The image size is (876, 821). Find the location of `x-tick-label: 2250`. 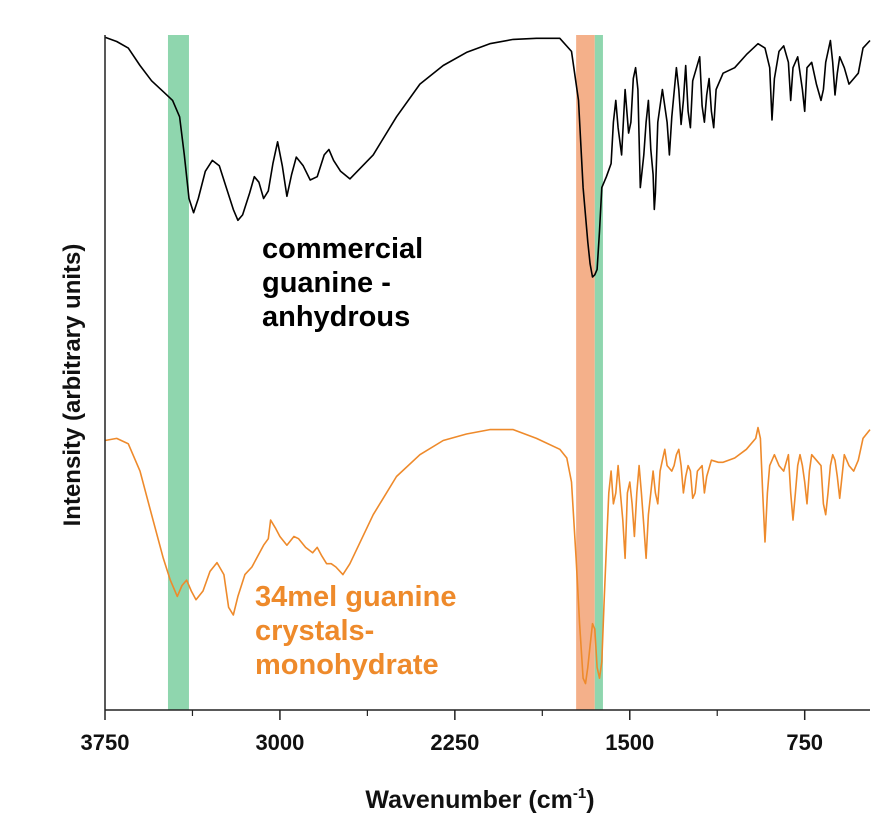

x-tick-label: 2250 is located at coordinates (454, 742).